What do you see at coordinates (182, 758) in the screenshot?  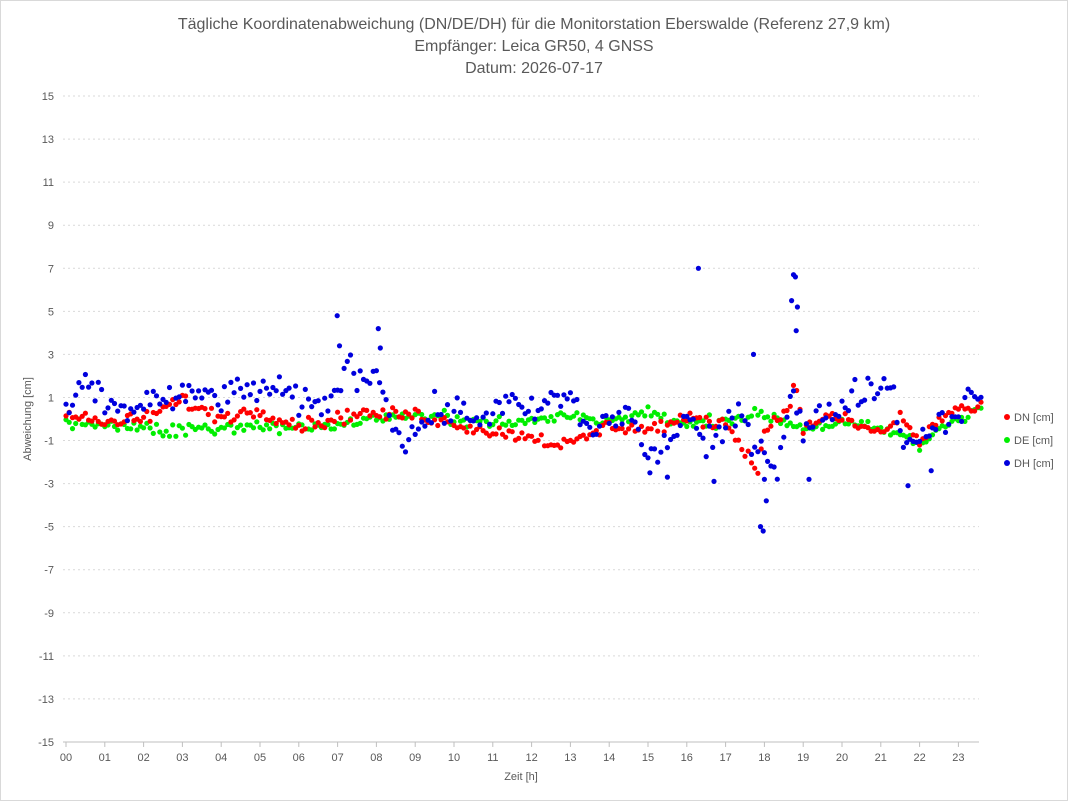 I see `x-tick-label: 03` at bounding box center [182, 758].